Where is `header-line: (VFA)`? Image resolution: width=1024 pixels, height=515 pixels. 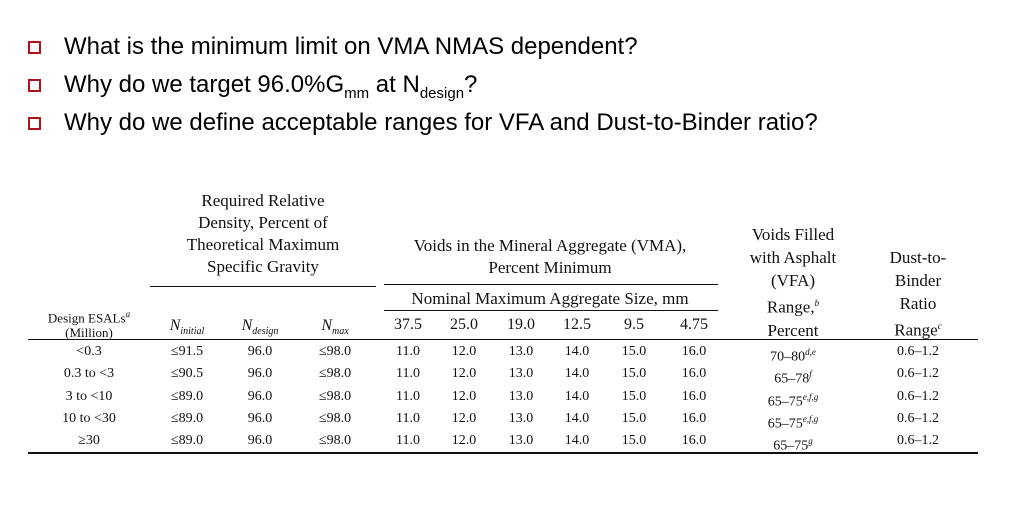 header-line: (VFA) is located at coordinates (793, 280).